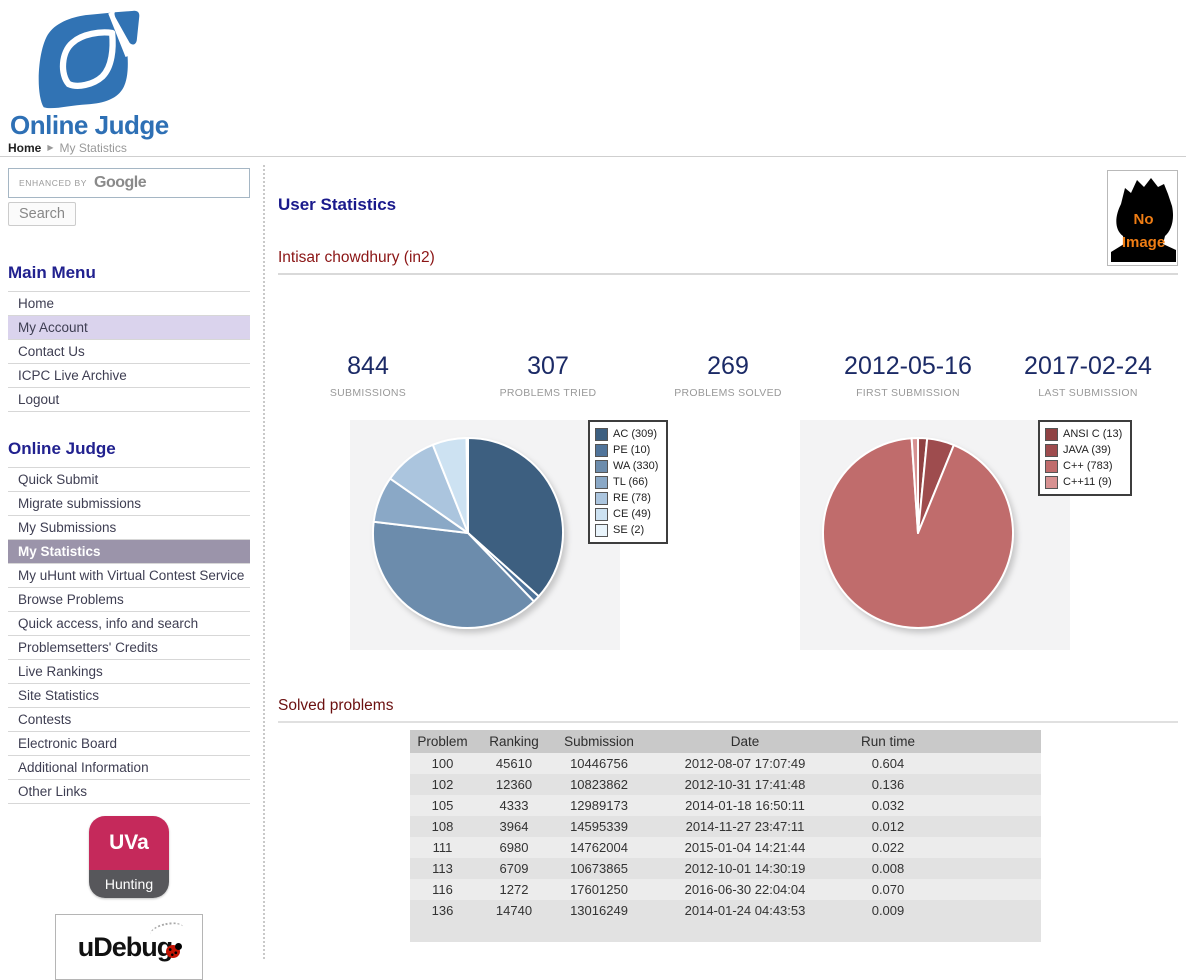 This screenshot has width=1186, height=980. I want to click on legend-label: AC (309), so click(635, 434).